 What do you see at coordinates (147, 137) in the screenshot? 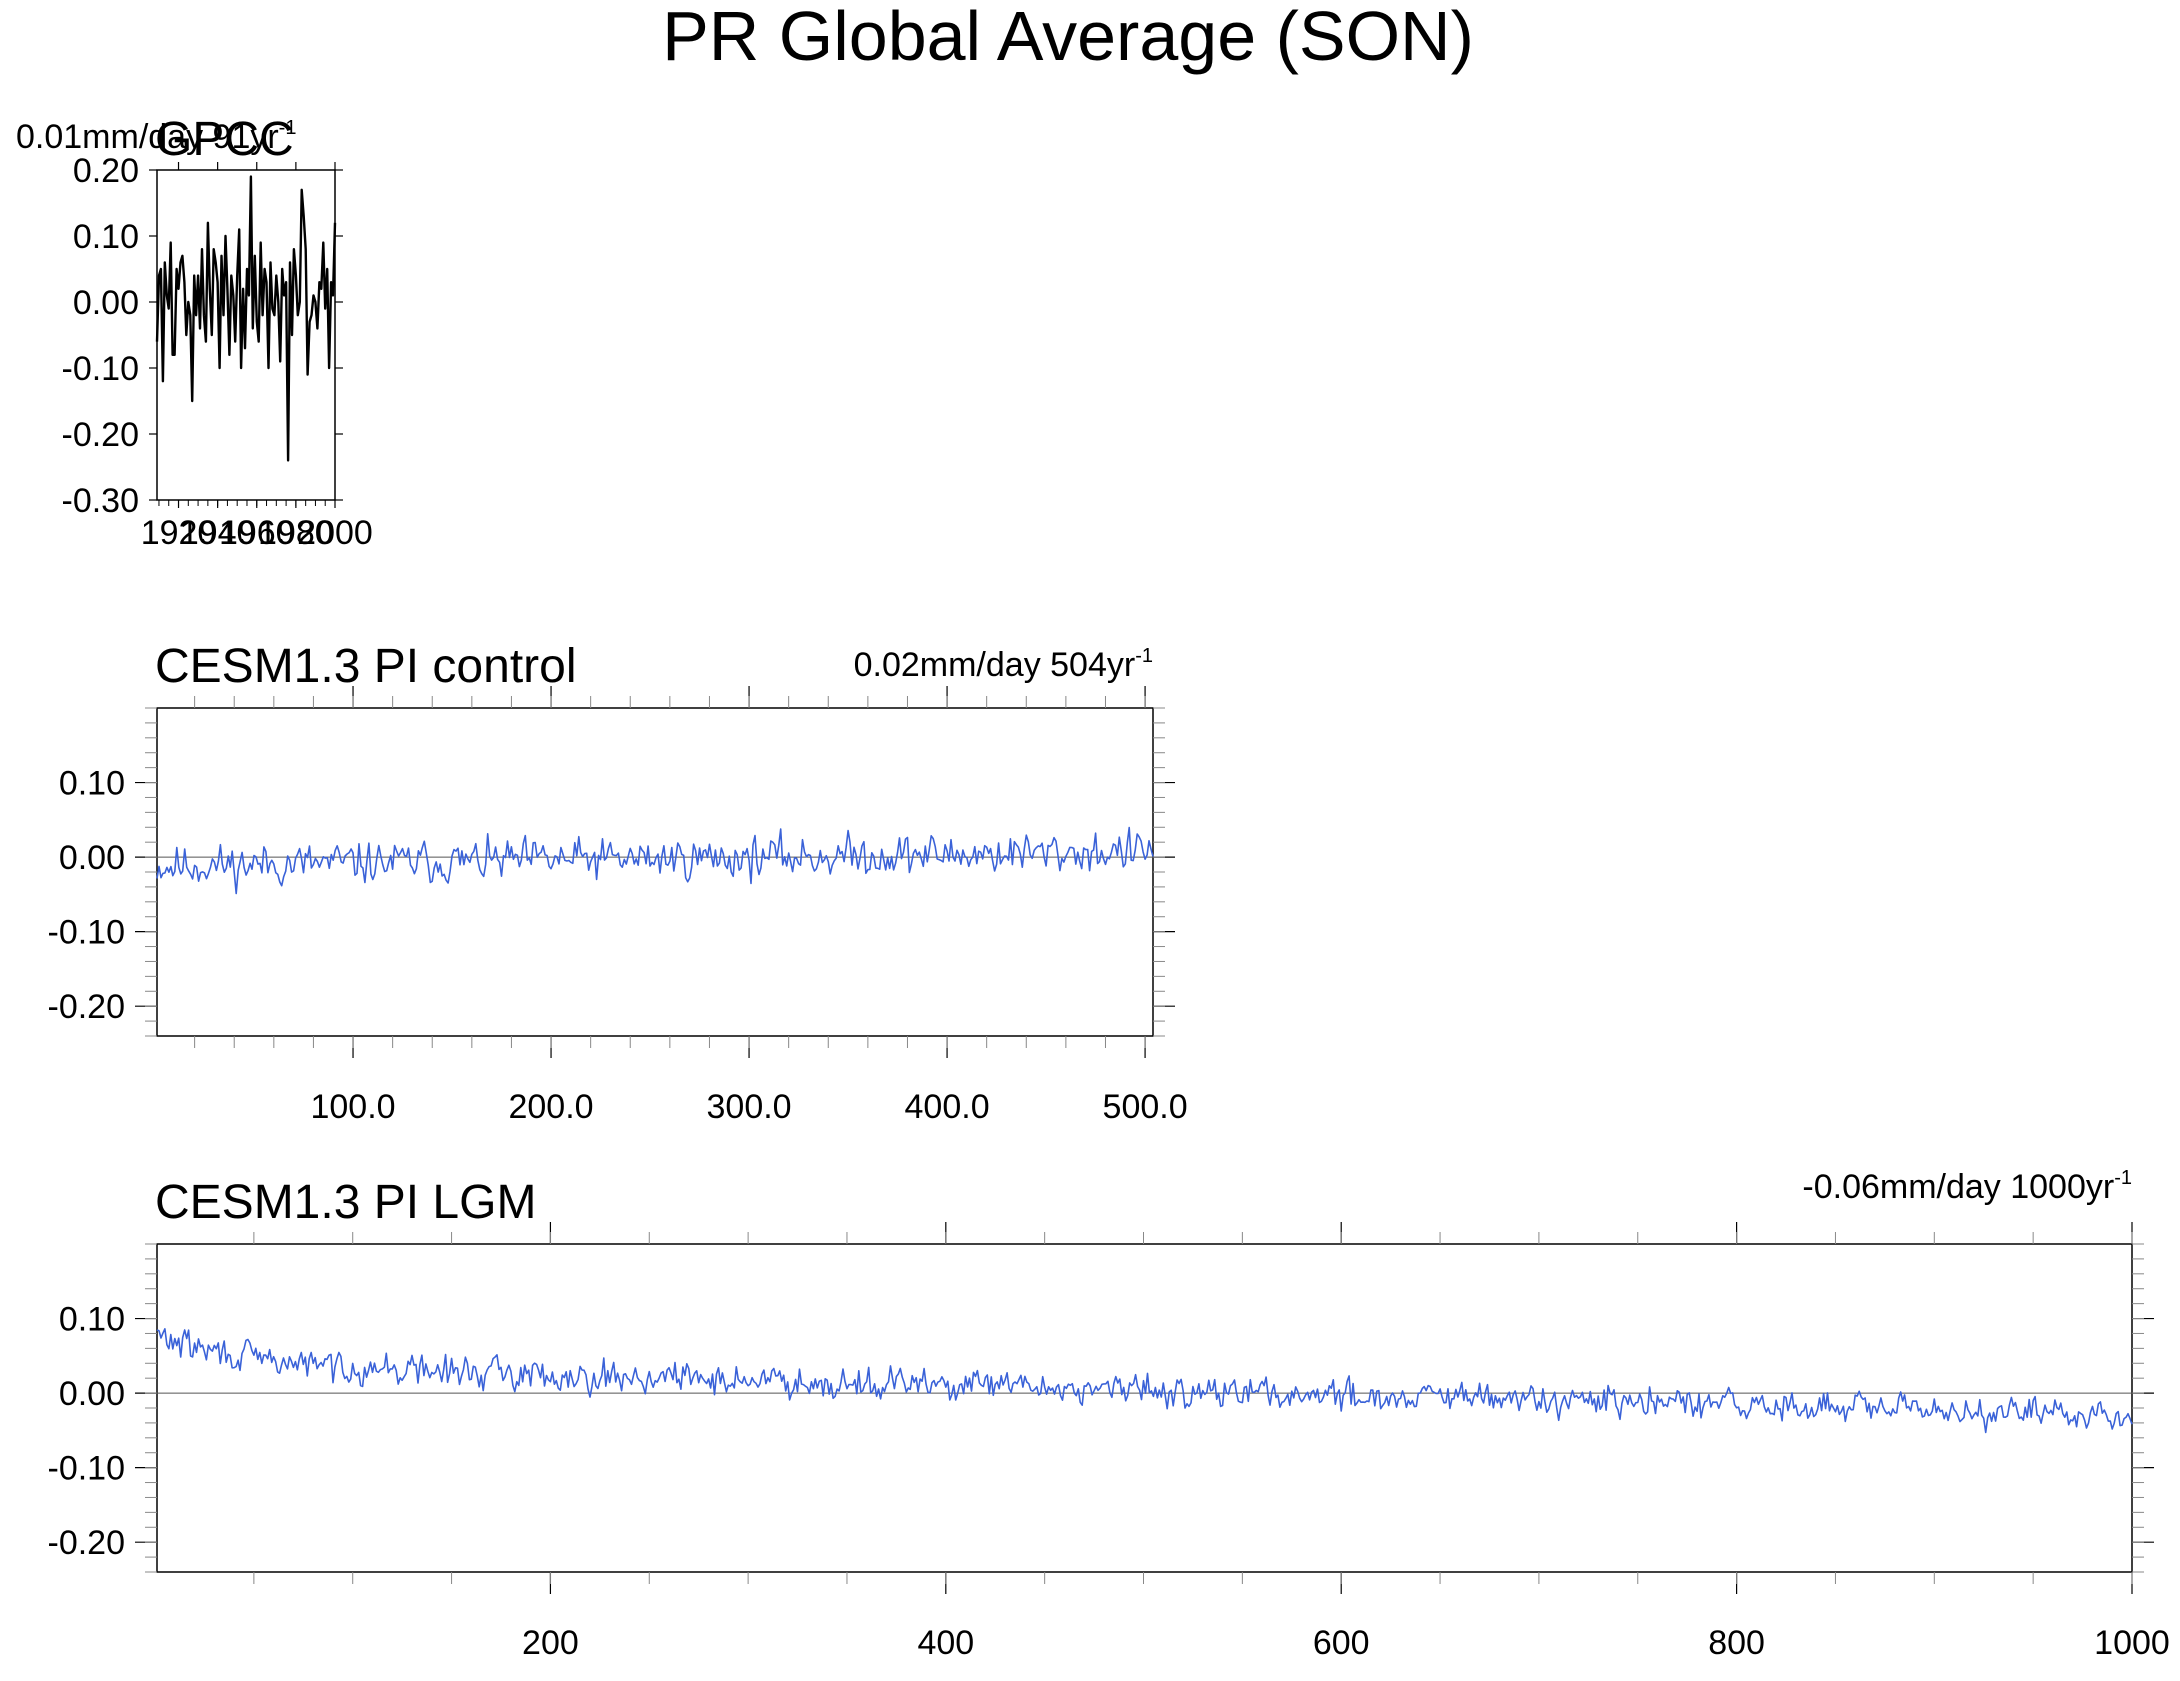
I see `trend-value: 0.01mm/day 91yr` at bounding box center [147, 137].